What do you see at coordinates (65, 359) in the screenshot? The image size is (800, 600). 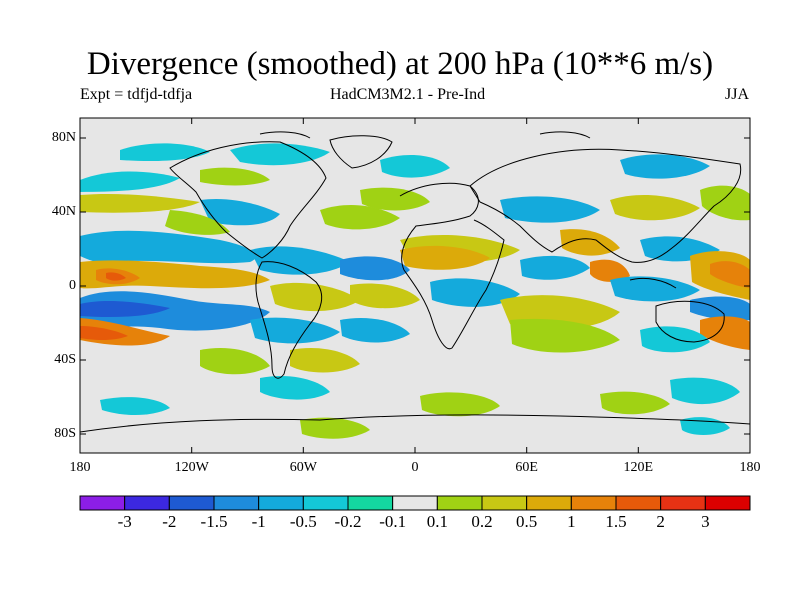 I see `lat-label-40s: 40S` at bounding box center [65, 359].